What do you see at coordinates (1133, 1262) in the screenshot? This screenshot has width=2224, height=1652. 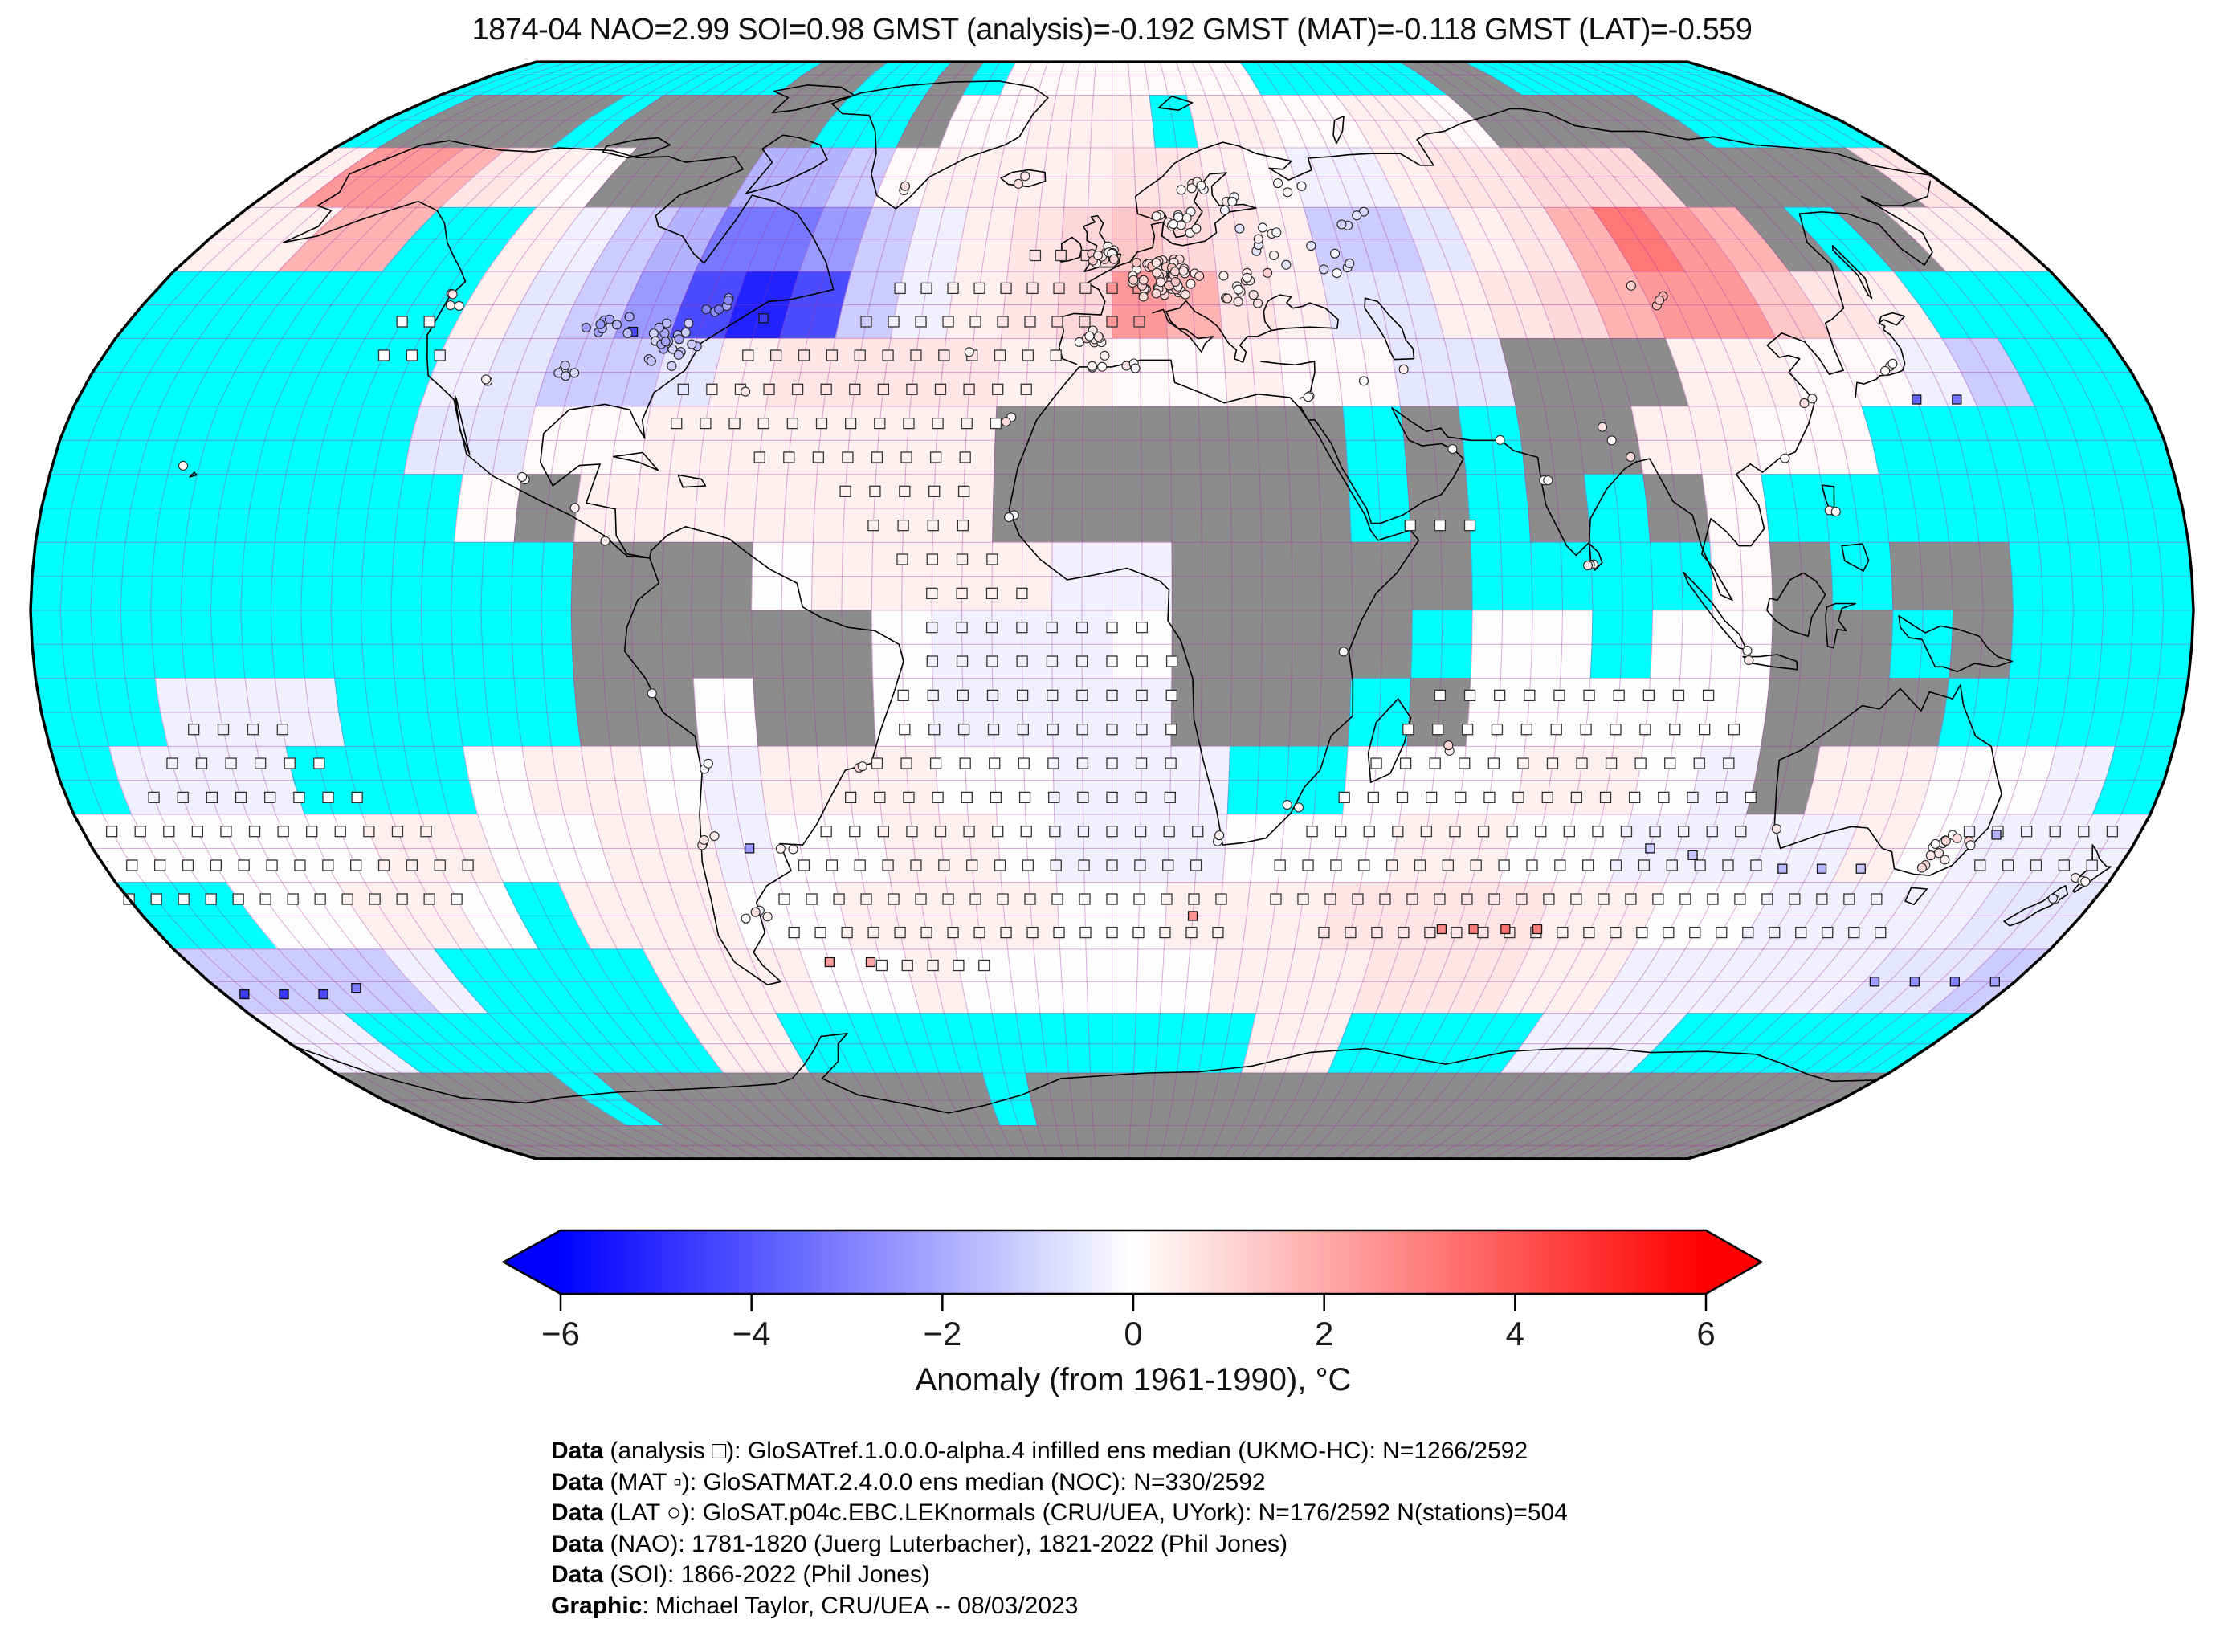 I see `colorbar-gradient` at bounding box center [1133, 1262].